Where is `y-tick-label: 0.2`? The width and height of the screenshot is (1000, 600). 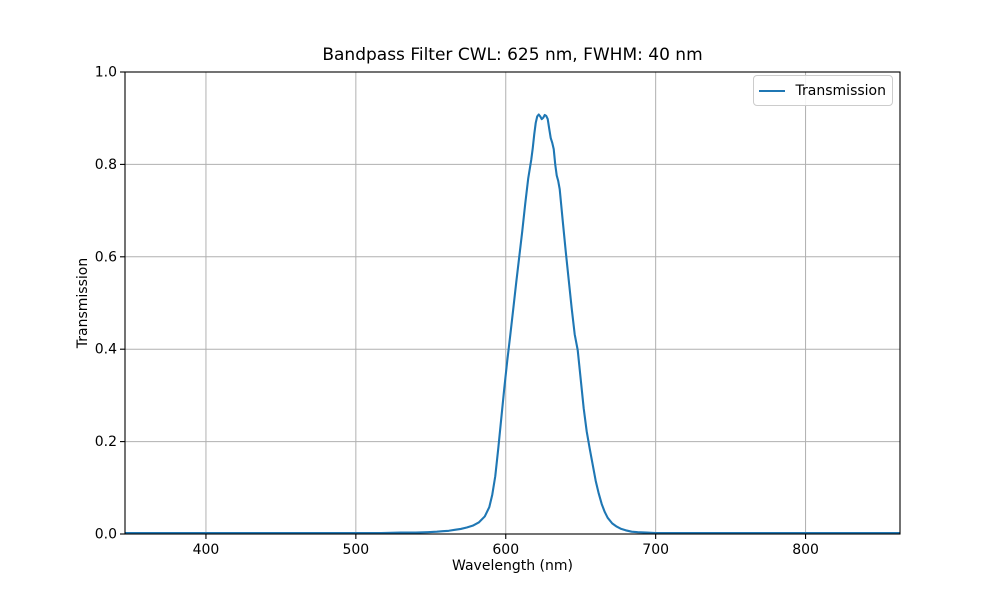 y-tick-label: 0.2 is located at coordinates (106, 442).